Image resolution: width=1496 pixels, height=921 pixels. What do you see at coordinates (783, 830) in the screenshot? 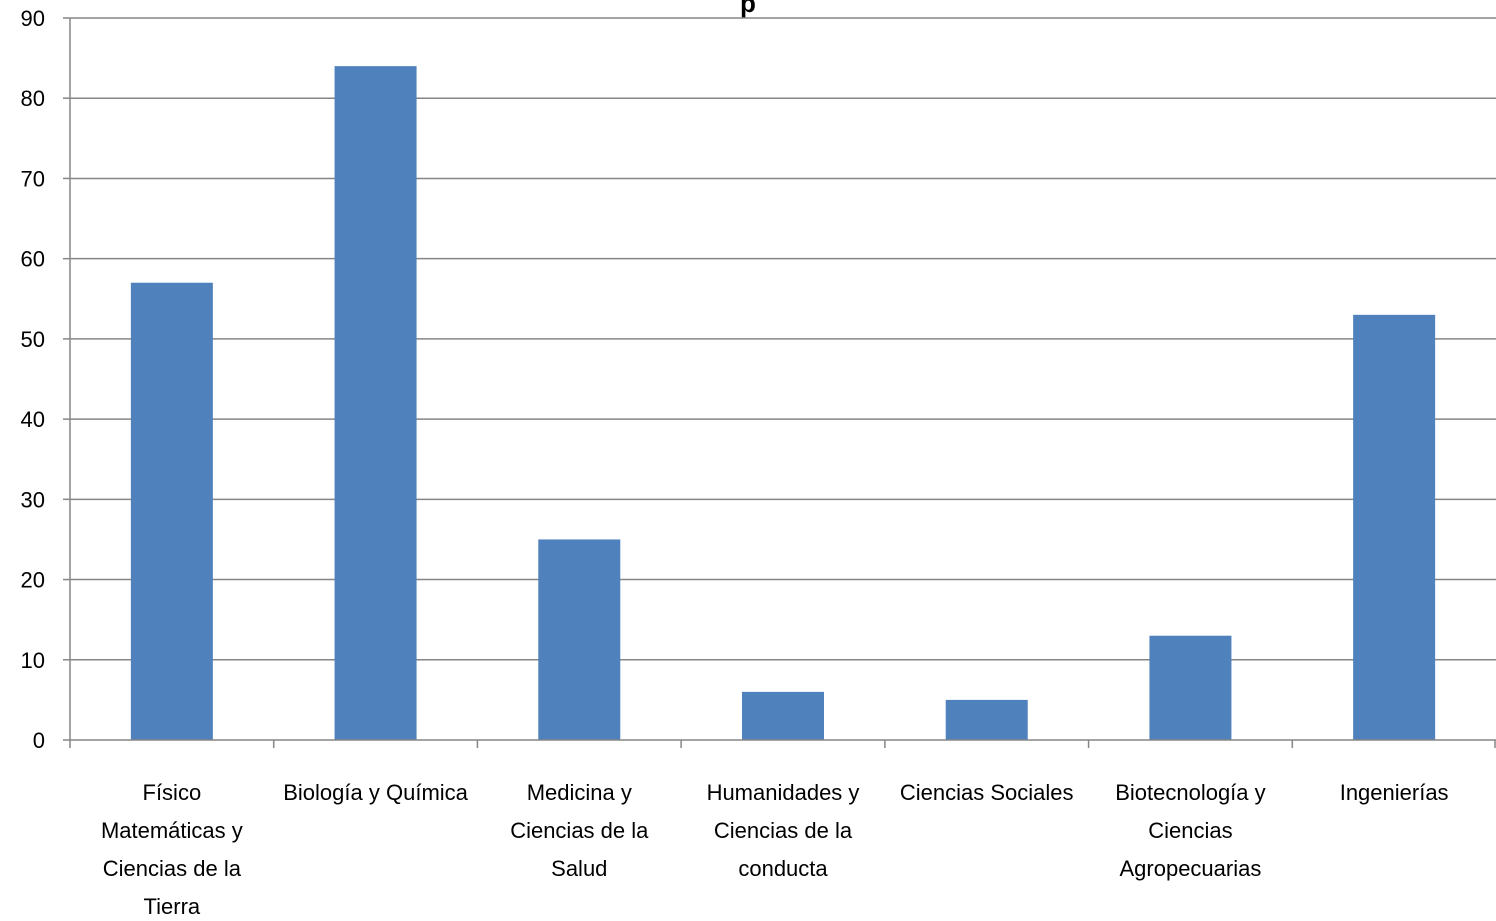
I see `category-label: Humanidades y Ciencias de la conducta` at bounding box center [783, 830].